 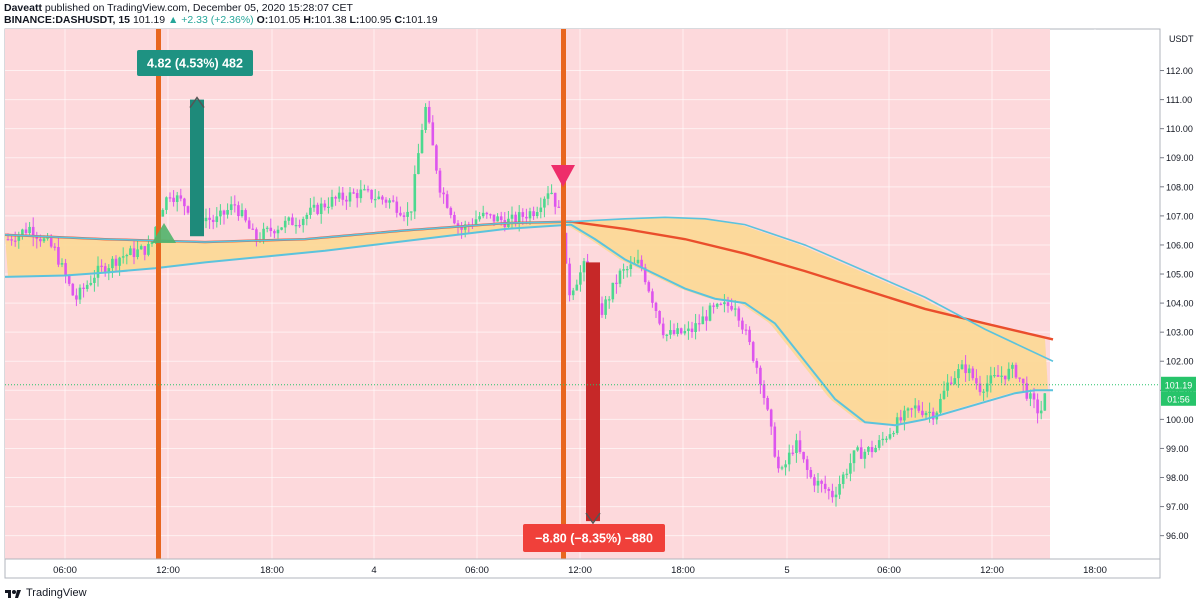 I want to click on author-name: Daveatt, so click(x=23, y=8).